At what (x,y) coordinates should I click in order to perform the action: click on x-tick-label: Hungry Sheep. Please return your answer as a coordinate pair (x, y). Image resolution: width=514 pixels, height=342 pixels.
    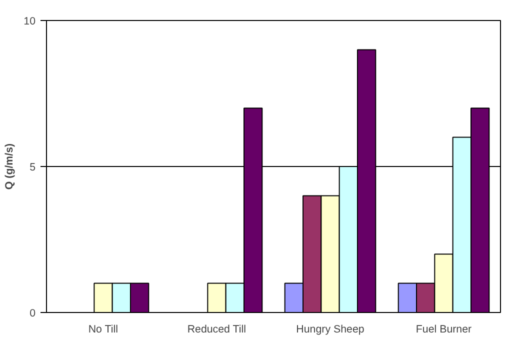
    Looking at the image, I should click on (330, 330).